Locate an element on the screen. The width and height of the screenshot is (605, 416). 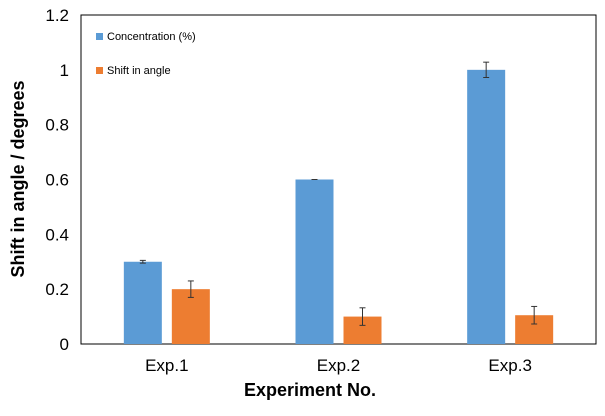
y-tick-label: 0.6 is located at coordinates (57, 180).